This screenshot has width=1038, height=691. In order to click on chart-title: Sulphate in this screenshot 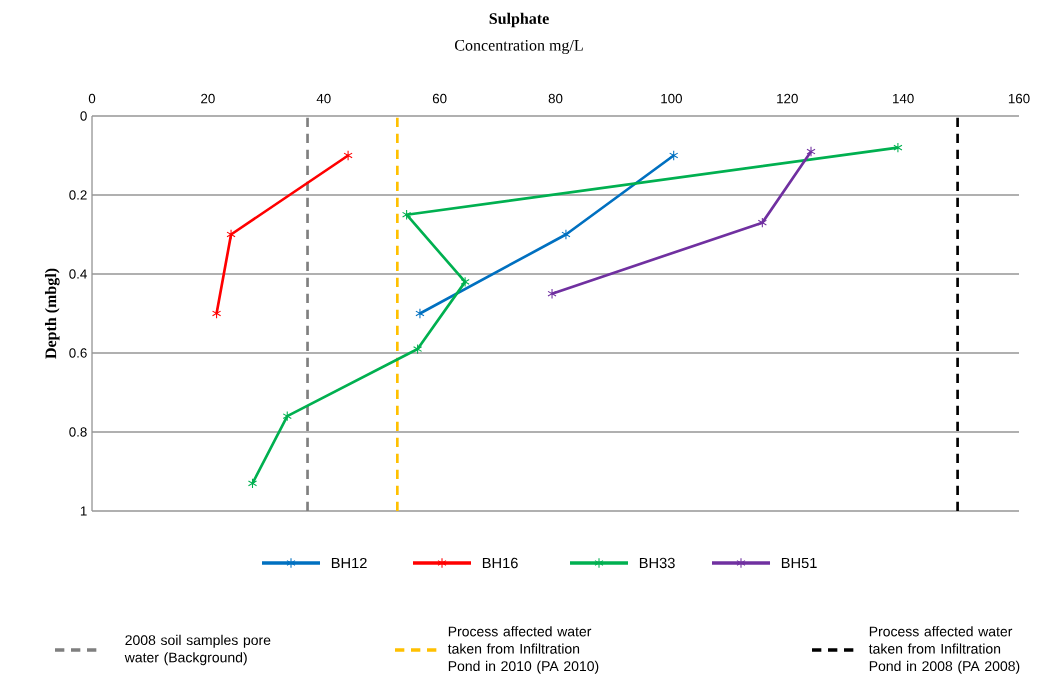, I will do `click(519, 20)`.